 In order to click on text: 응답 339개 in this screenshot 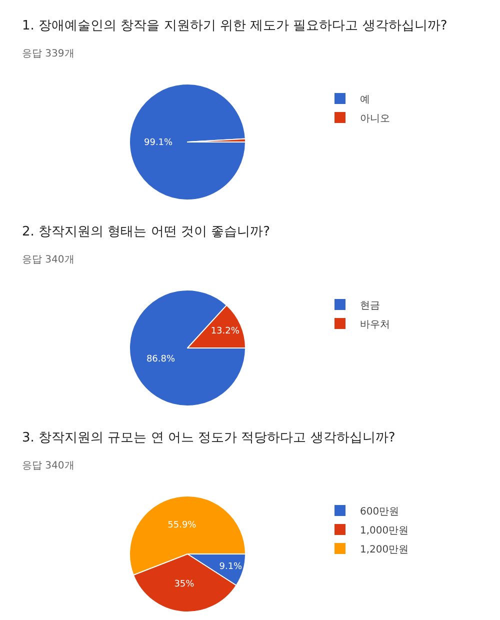, I will do `click(48, 54)`.